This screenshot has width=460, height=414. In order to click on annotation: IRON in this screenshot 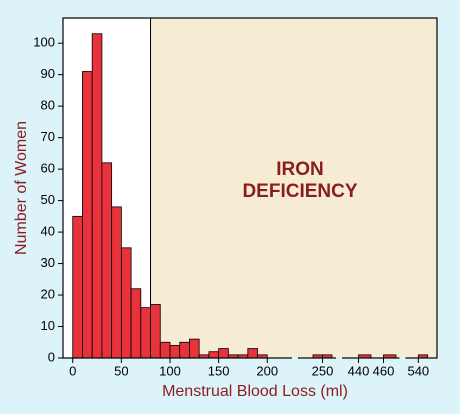, I will do `click(300, 169)`.